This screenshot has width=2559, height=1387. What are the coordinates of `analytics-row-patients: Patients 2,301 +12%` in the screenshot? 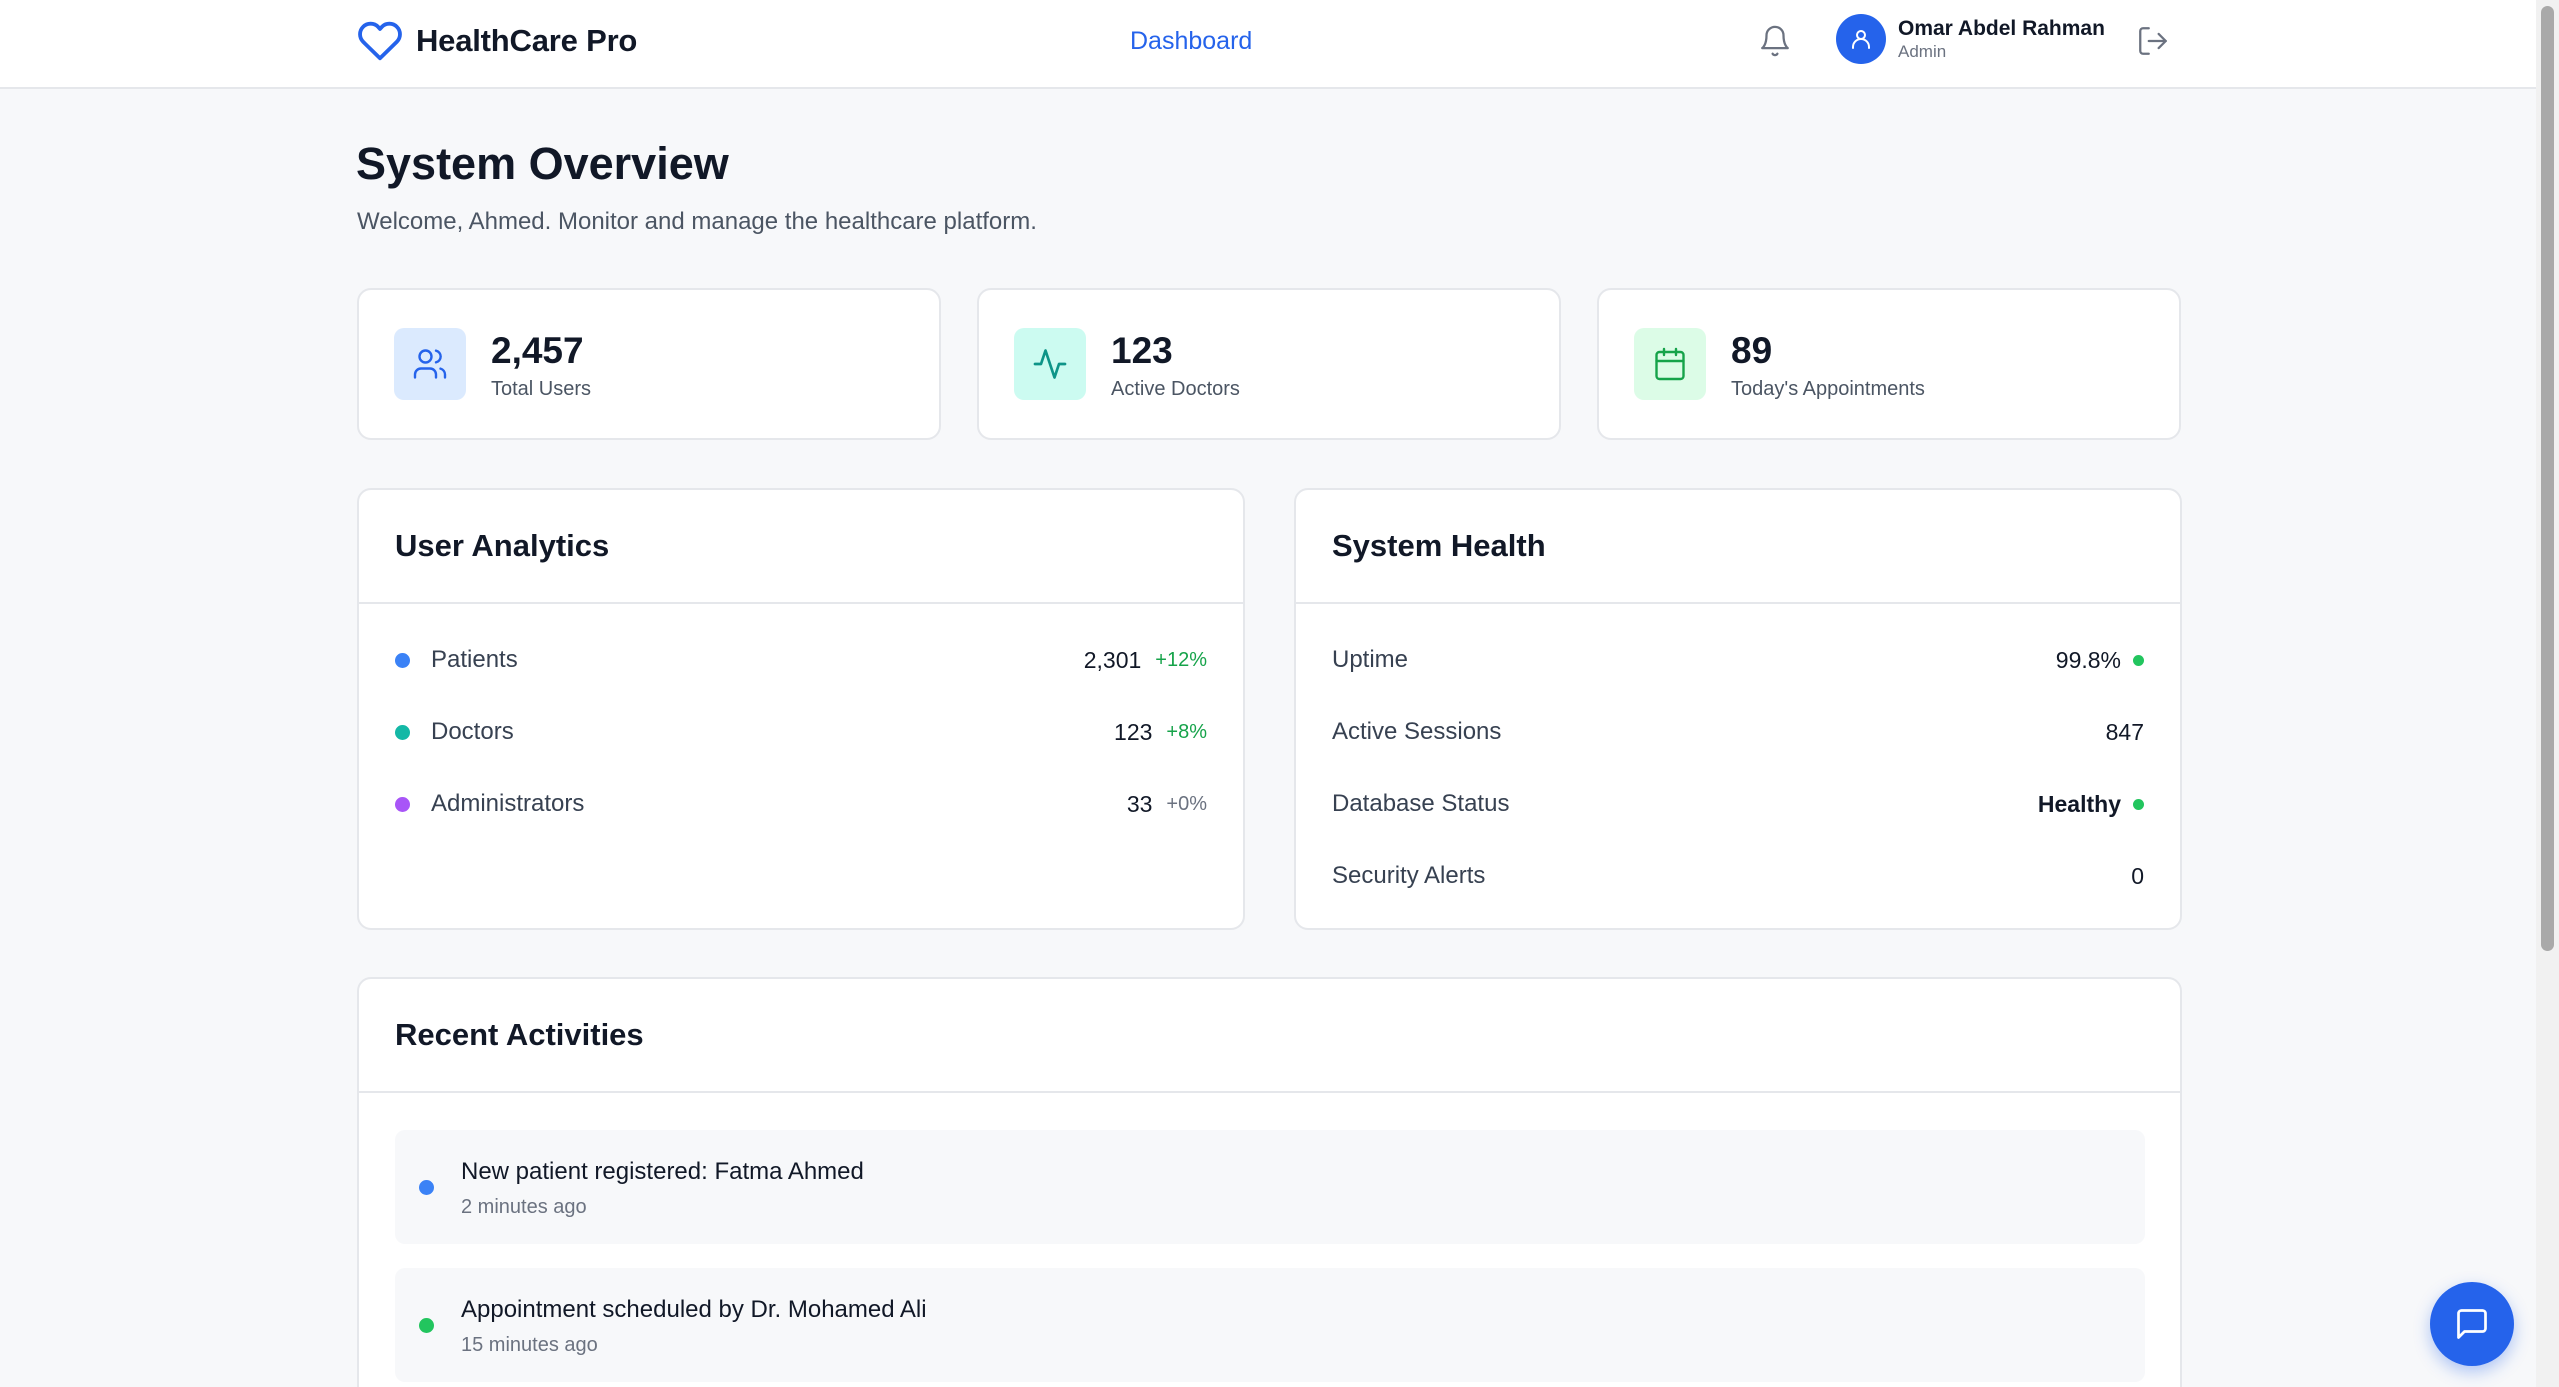 It's located at (801, 660).